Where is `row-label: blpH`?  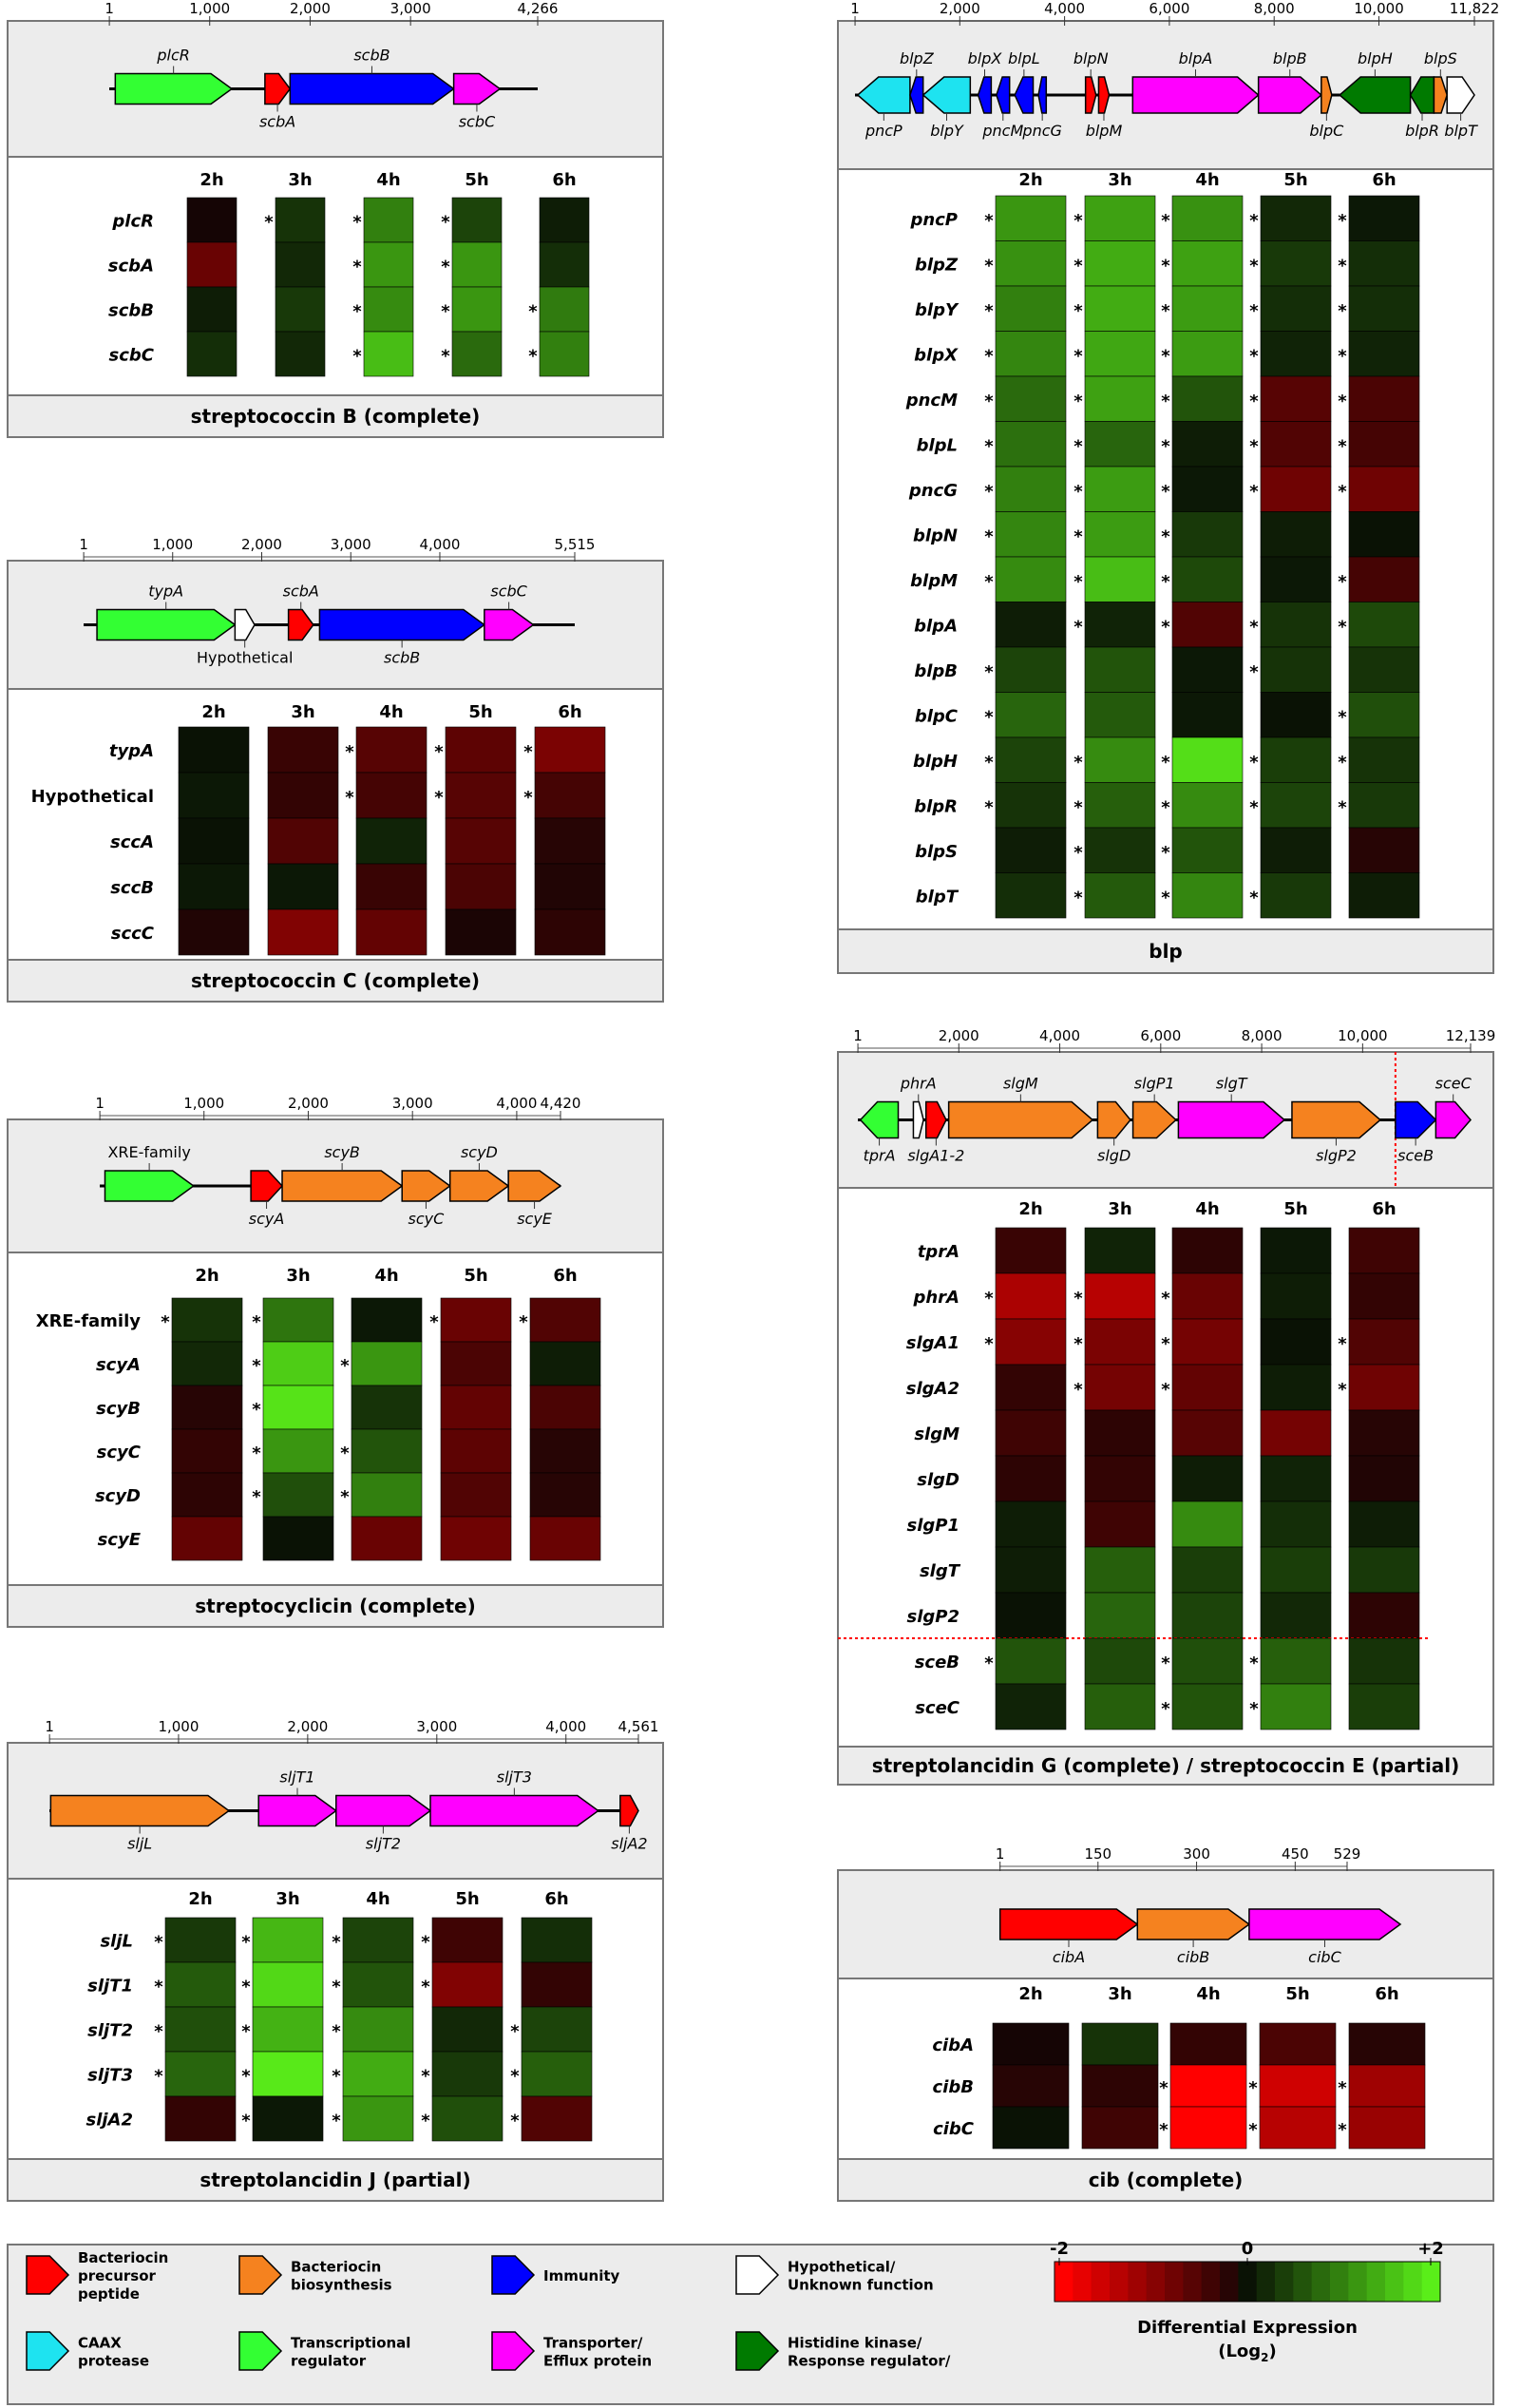 row-label: blpH is located at coordinates (935, 762).